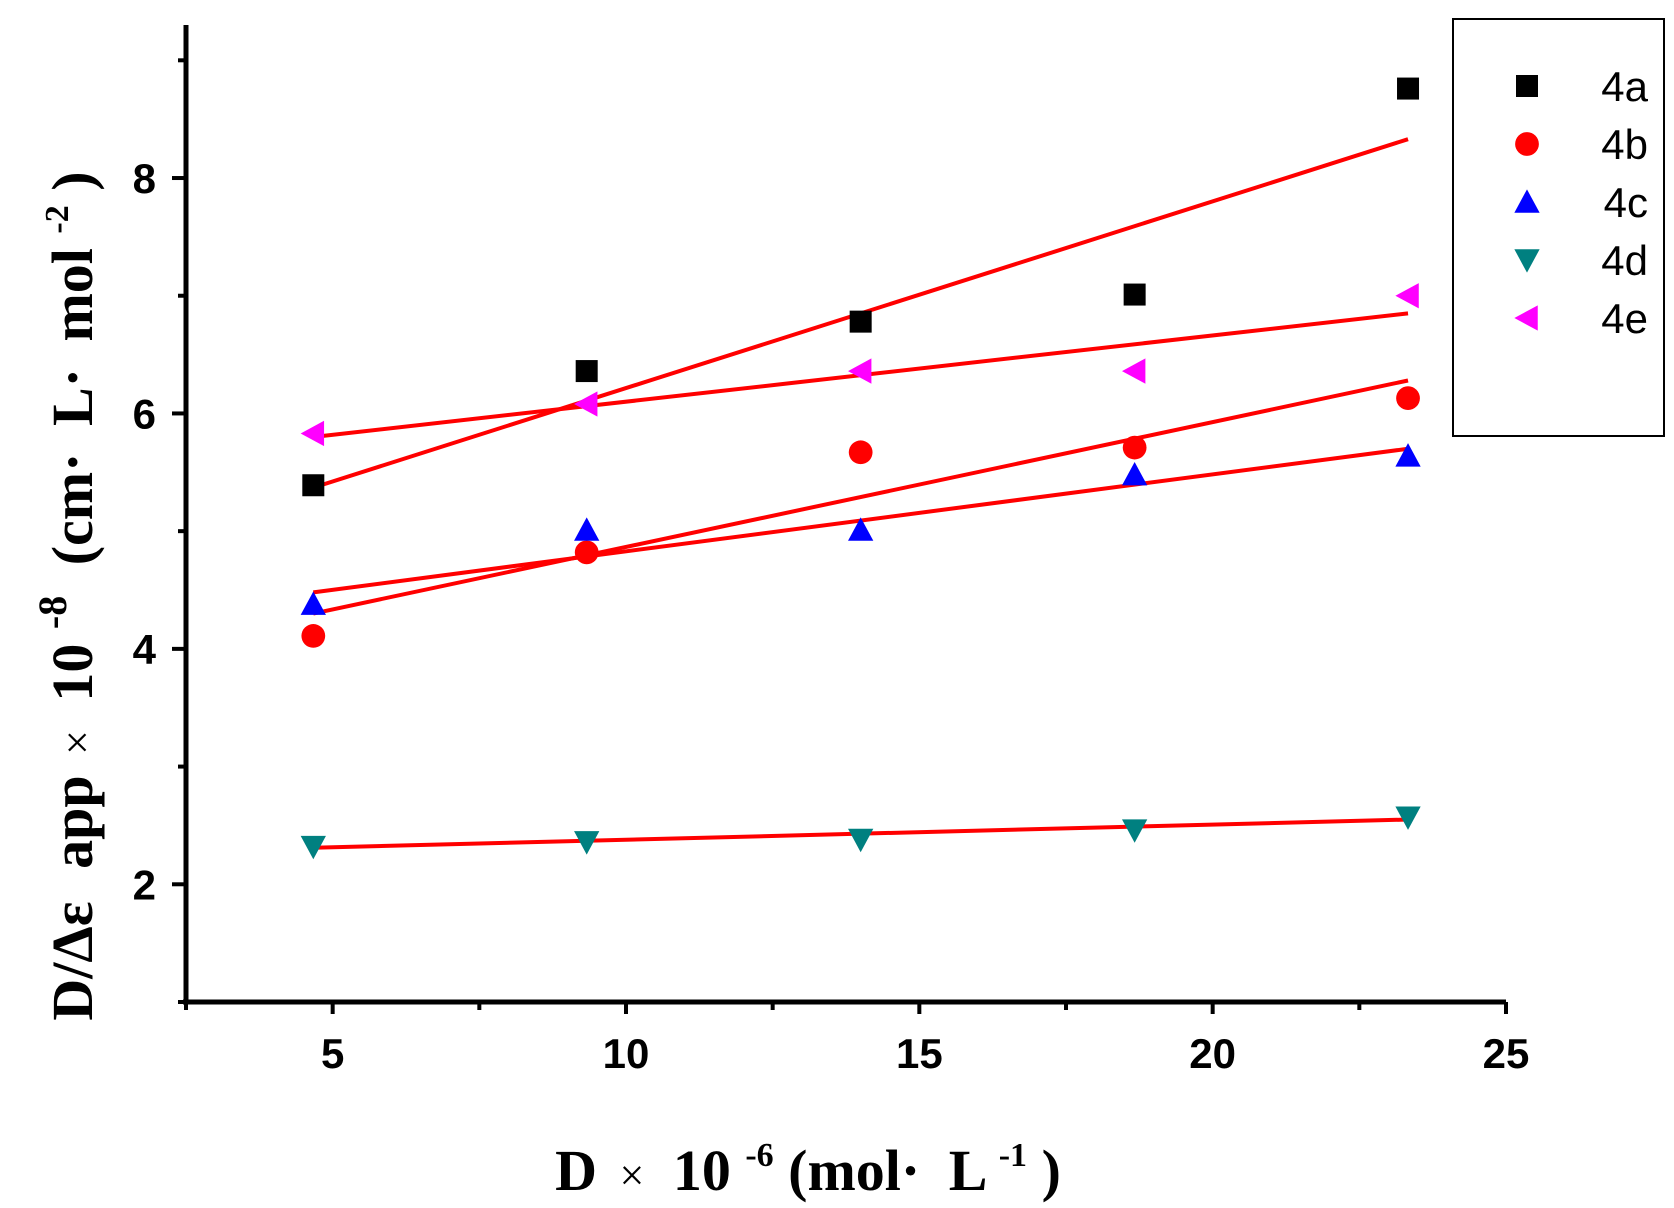 The height and width of the screenshot is (1208, 1674). I want to click on x-axis-title-unit-close: ), so click(1051, 1170).